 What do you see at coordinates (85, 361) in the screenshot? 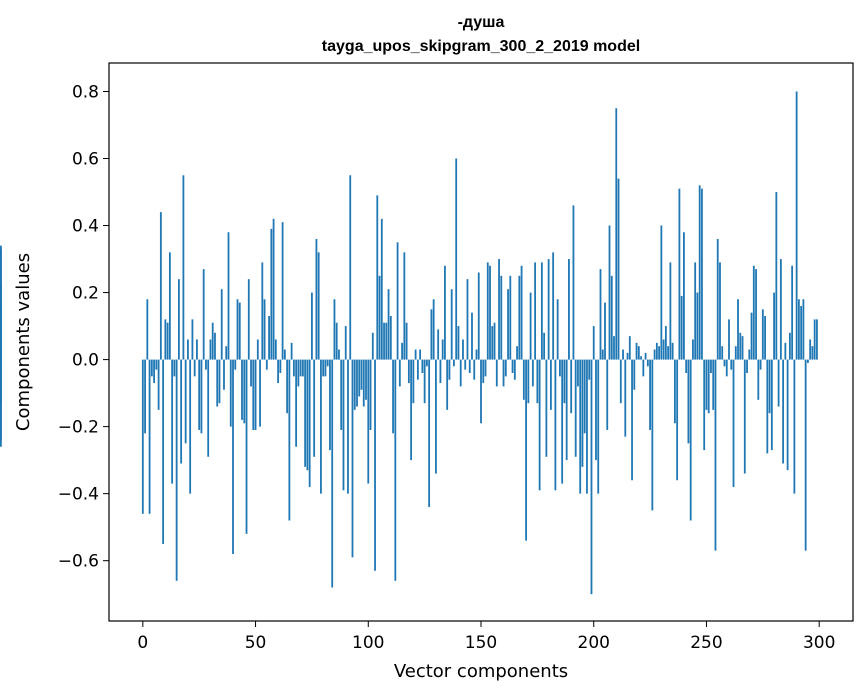
I see `y-tick-label: 0.0` at bounding box center [85, 361].